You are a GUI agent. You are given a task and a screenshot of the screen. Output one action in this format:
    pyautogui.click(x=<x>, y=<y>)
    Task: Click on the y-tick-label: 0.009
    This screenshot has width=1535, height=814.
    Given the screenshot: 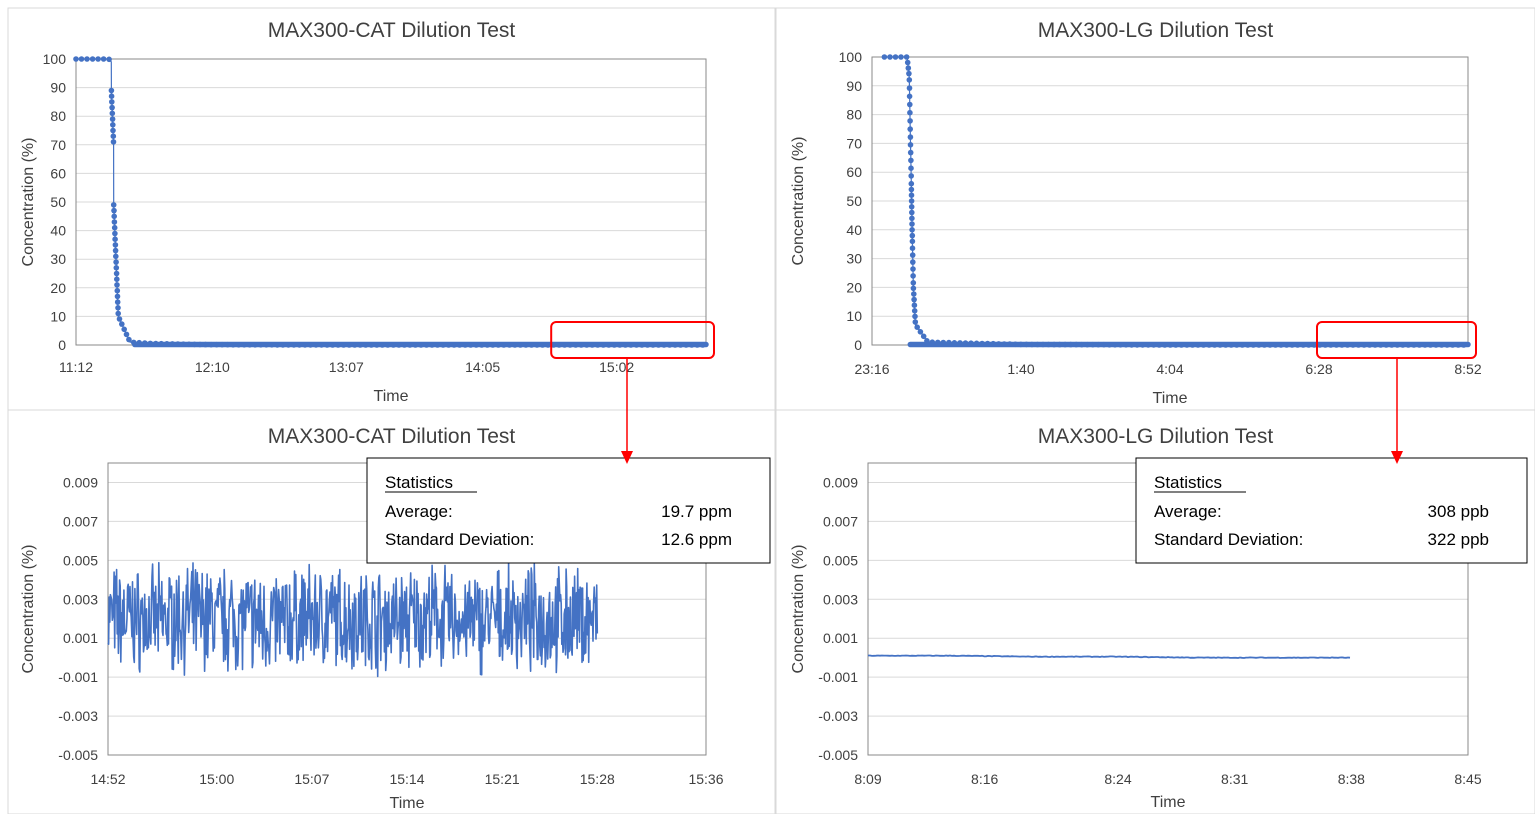 What is the action you would take?
    pyautogui.click(x=80, y=482)
    